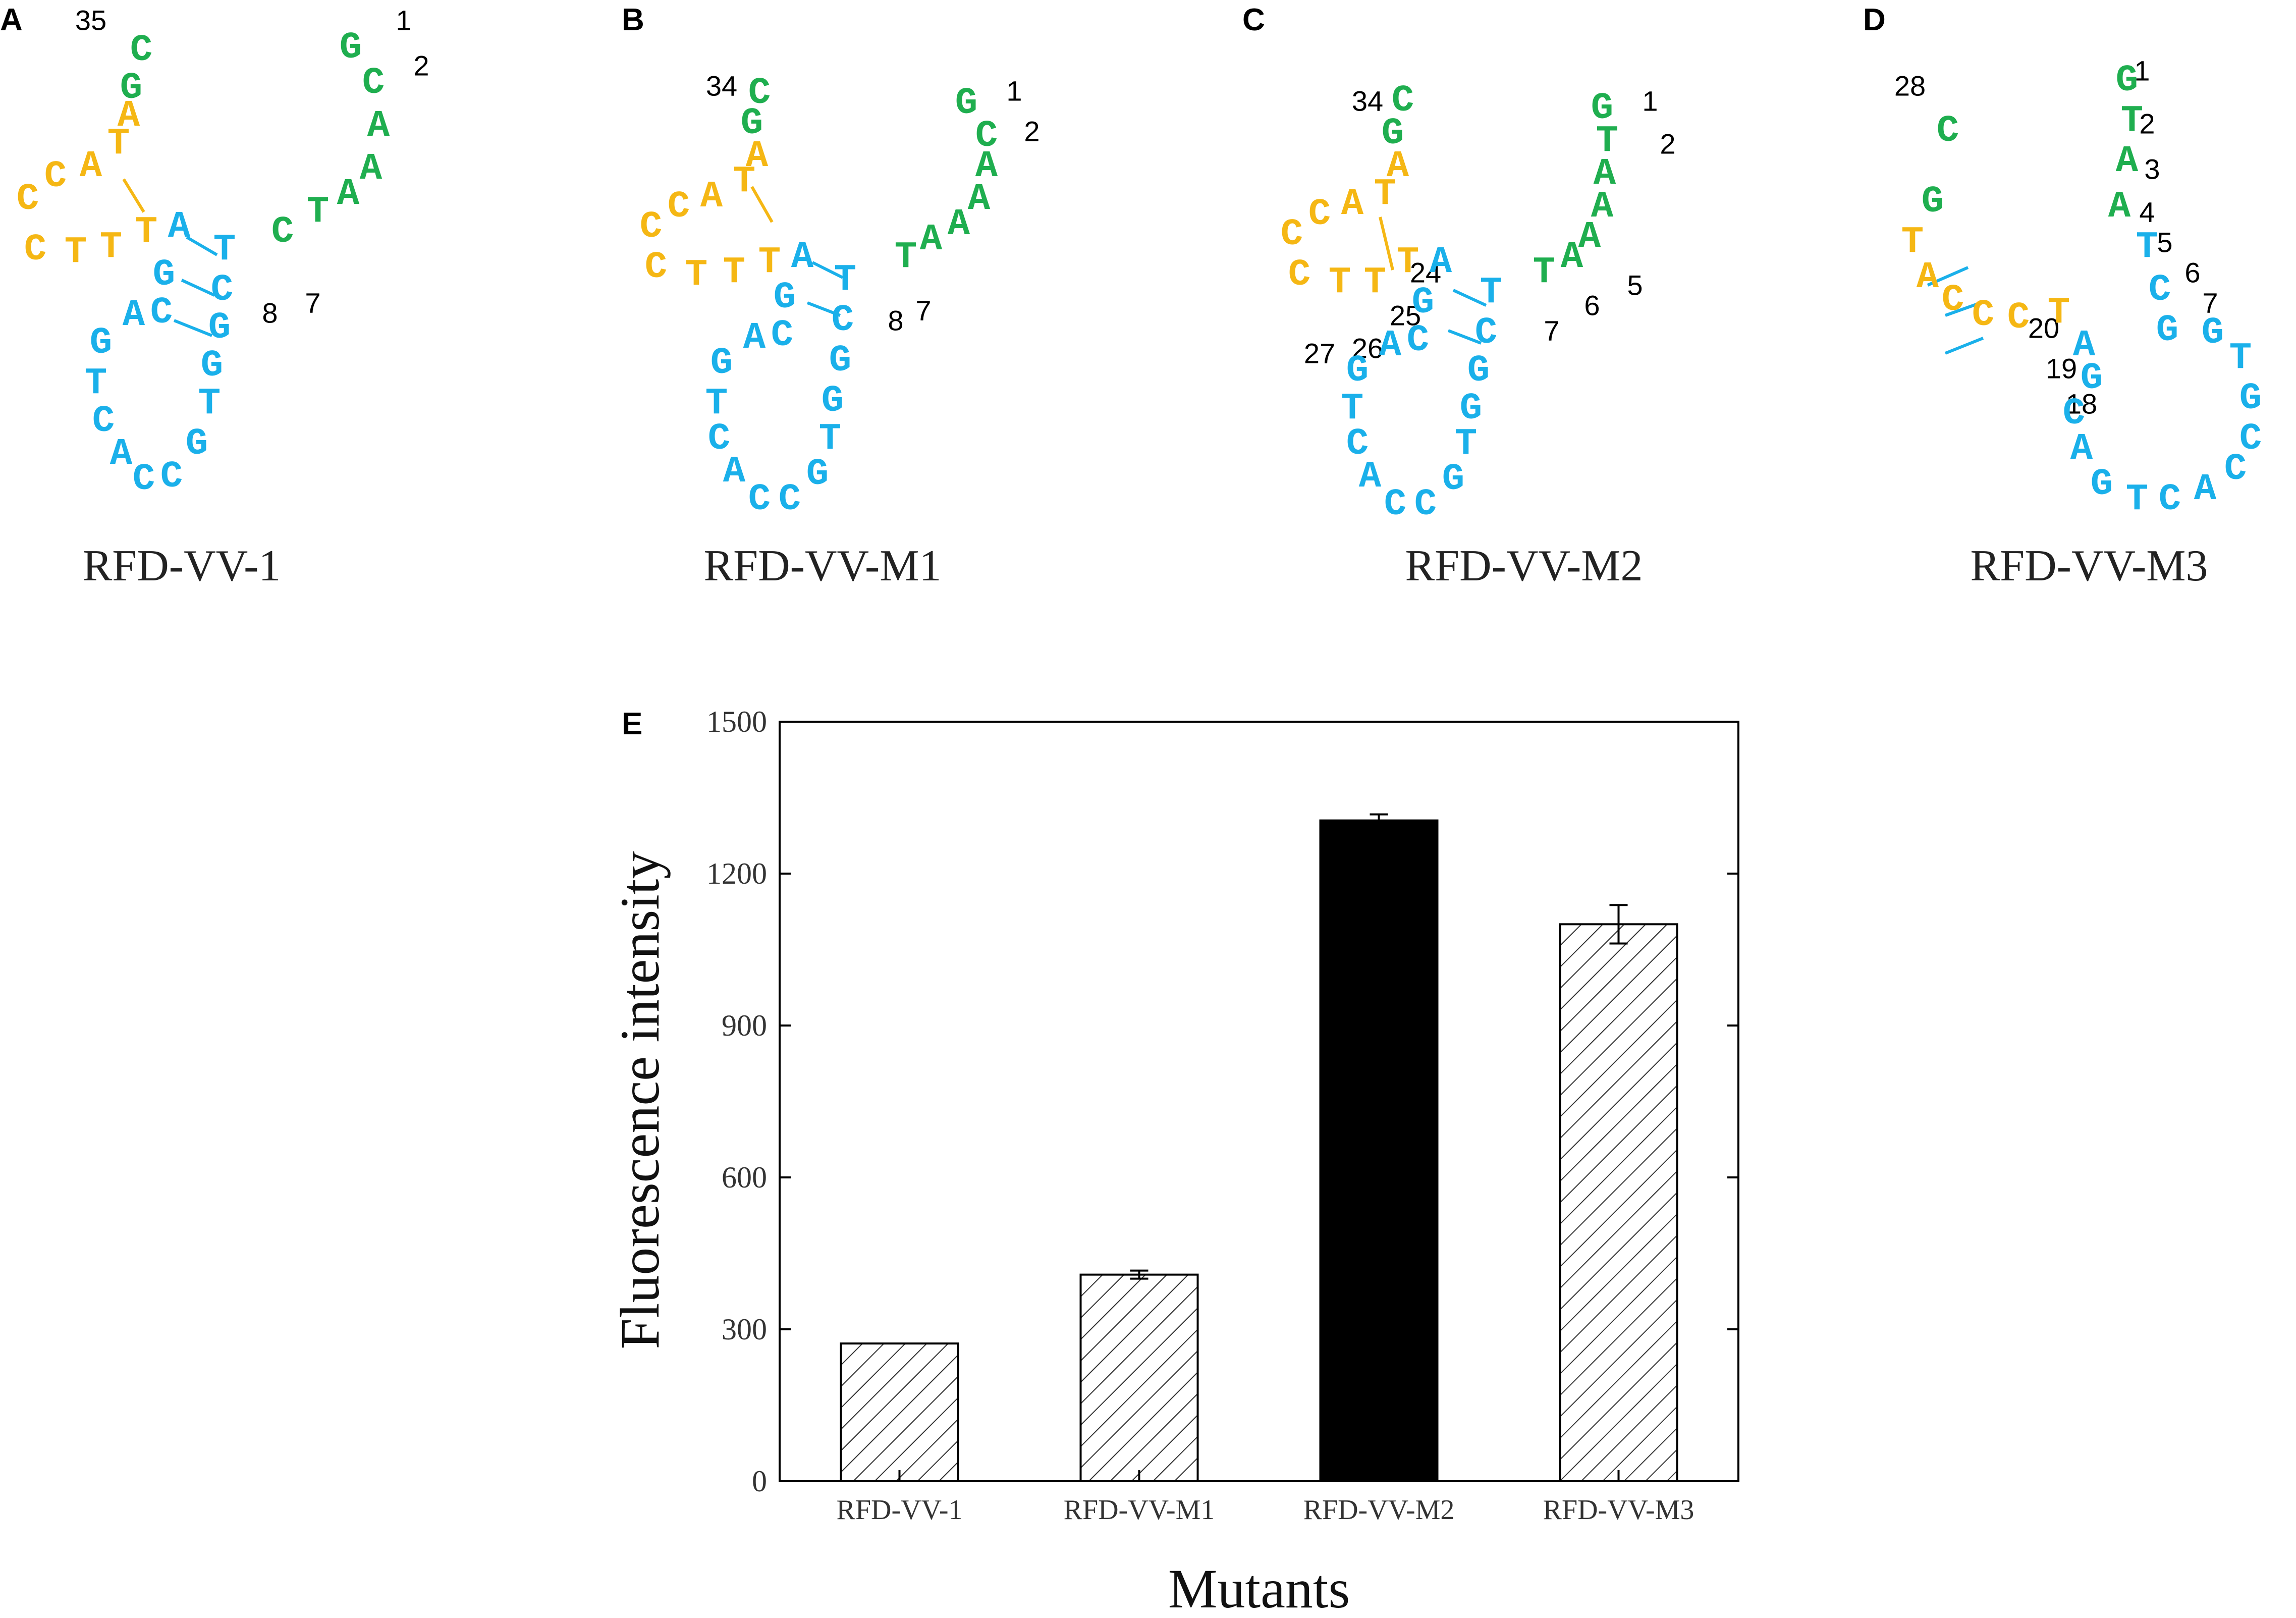 The image size is (2296, 1618). I want to click on y-tick-label: 0, so click(759, 1481).